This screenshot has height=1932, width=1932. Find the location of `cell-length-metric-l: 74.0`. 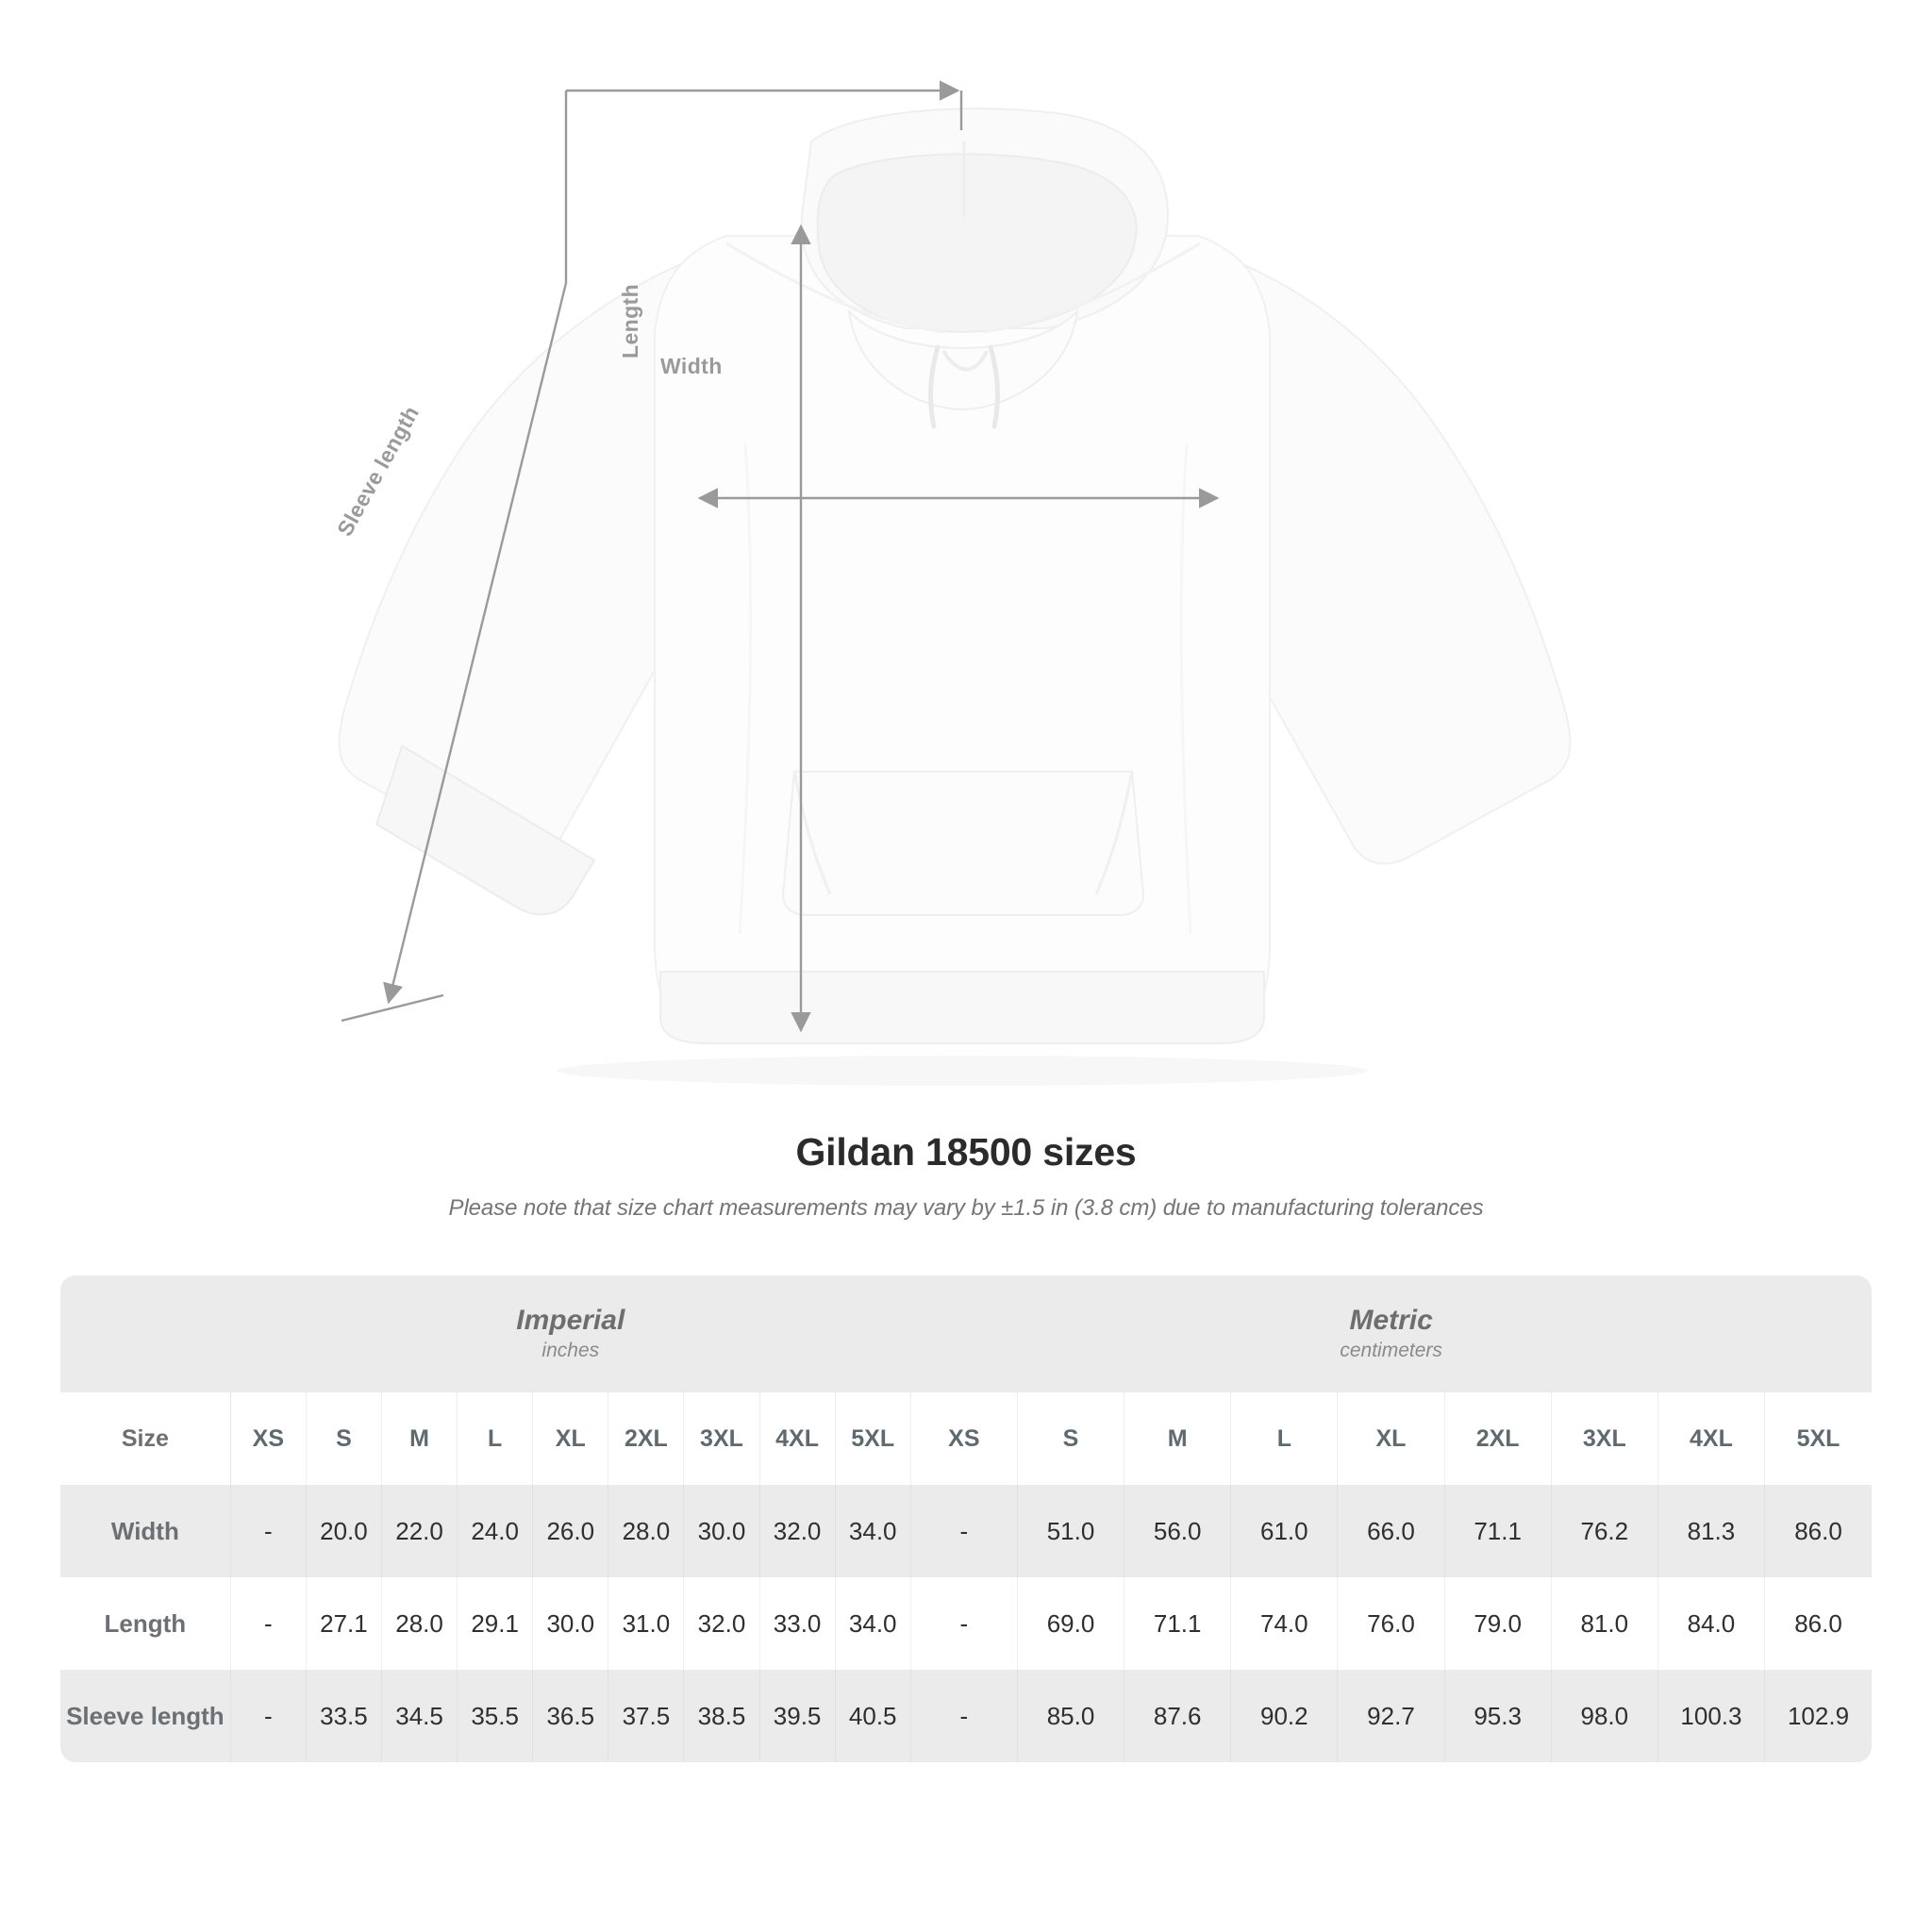

cell-length-metric-l: 74.0 is located at coordinates (1285, 1623).